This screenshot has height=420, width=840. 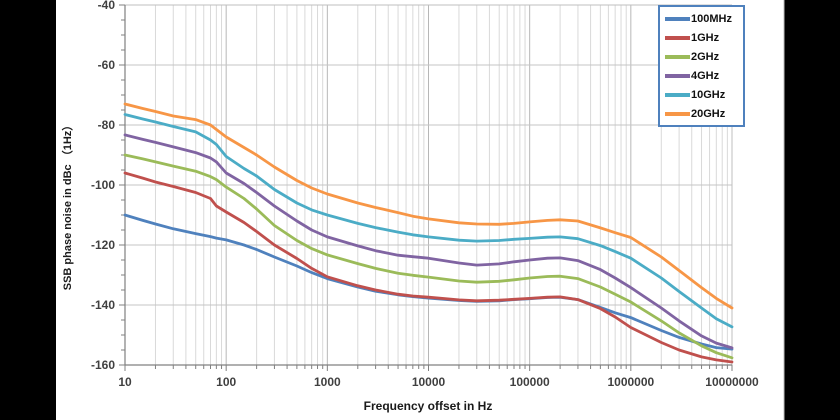 I want to click on legend-item-10ghz: 10GHz, so click(x=704, y=95).